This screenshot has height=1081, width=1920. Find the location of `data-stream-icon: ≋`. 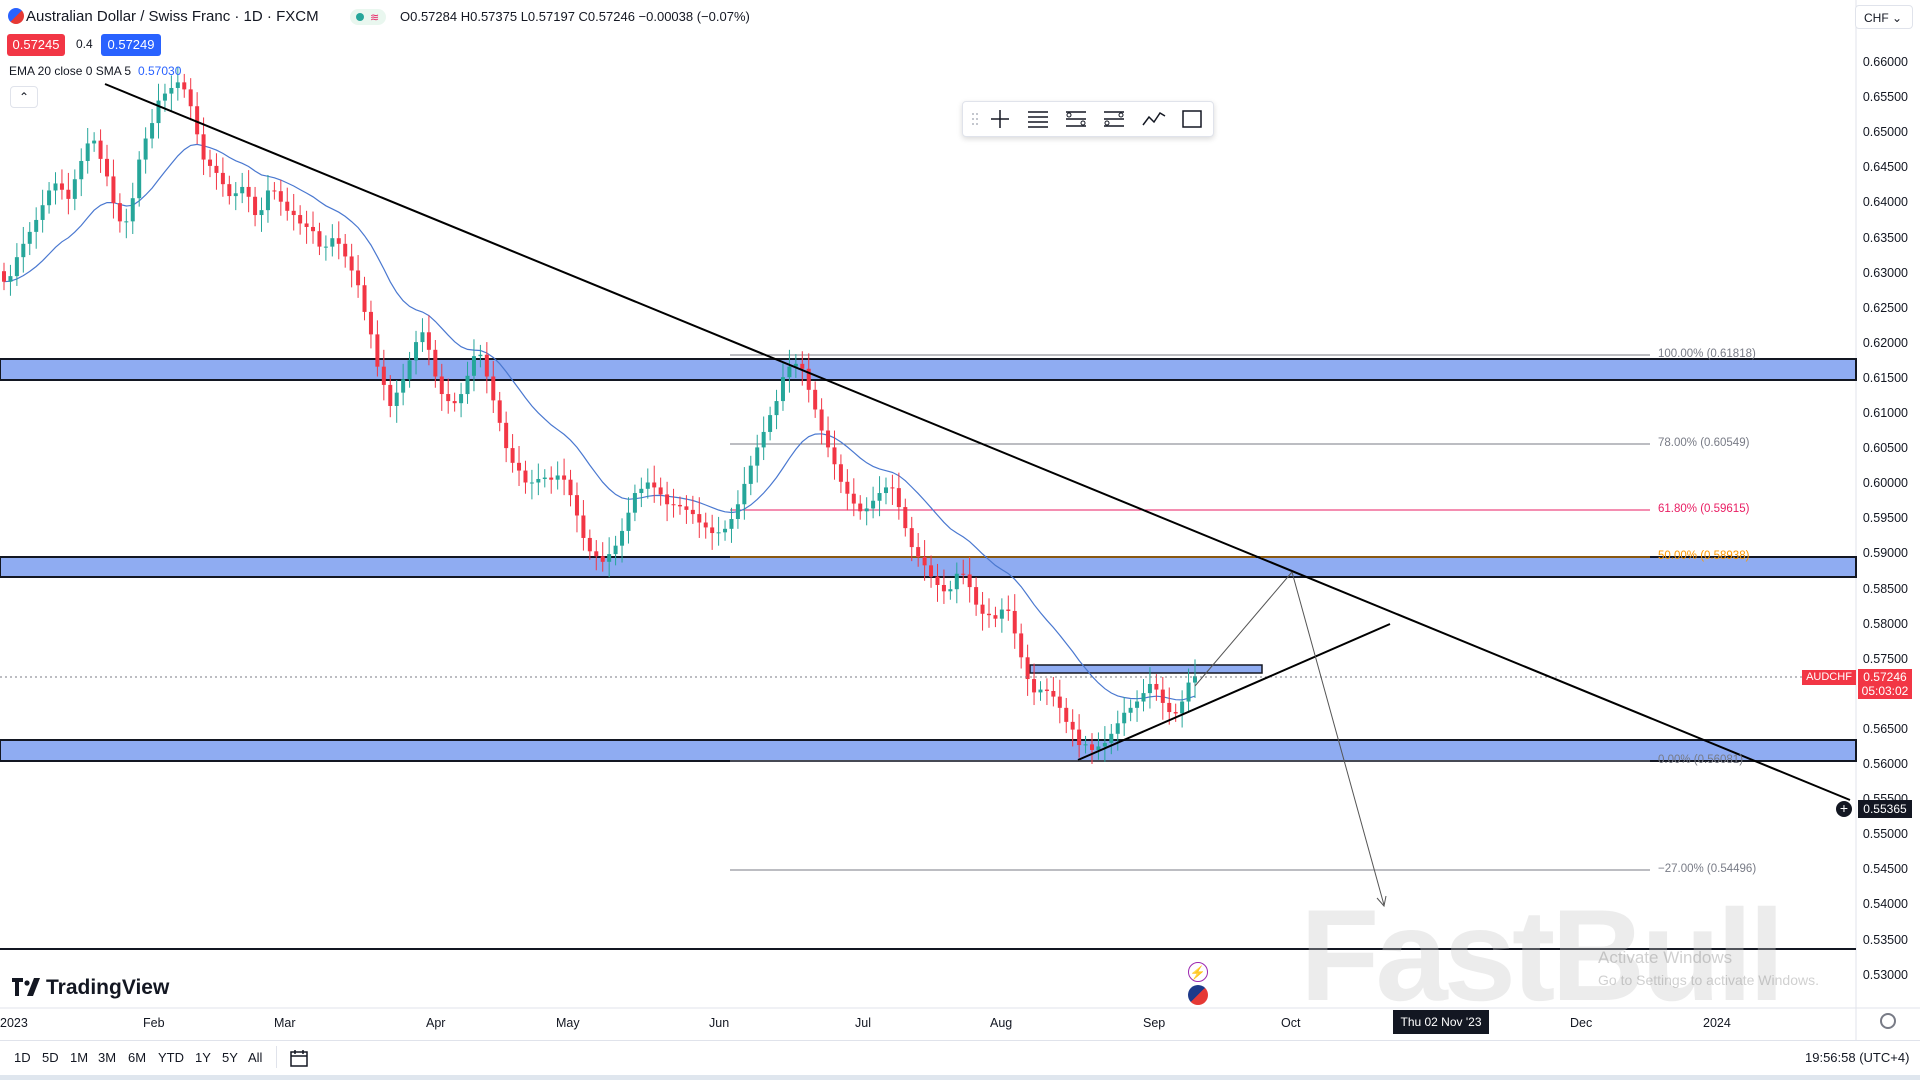

data-stream-icon: ≋ is located at coordinates (375, 18).